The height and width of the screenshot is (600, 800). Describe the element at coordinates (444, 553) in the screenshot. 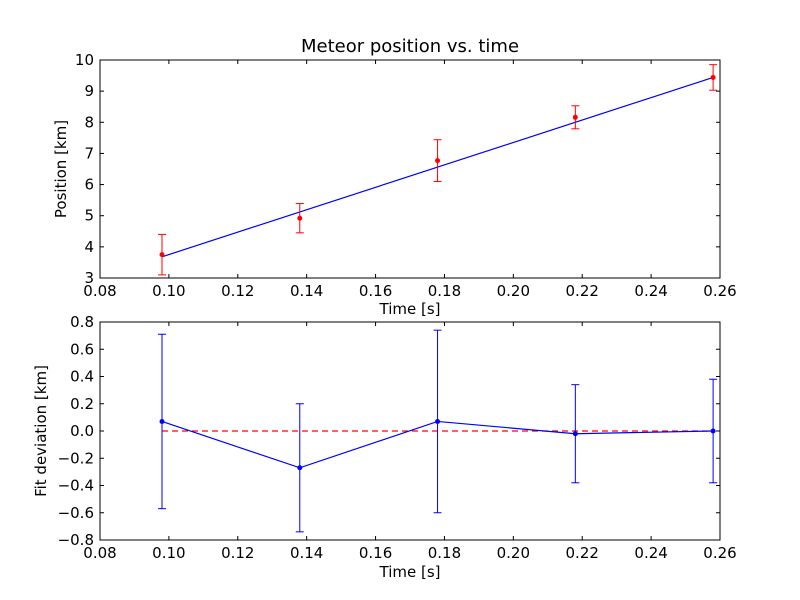

I see `deviation-x-tick-label: 0.18` at that location.